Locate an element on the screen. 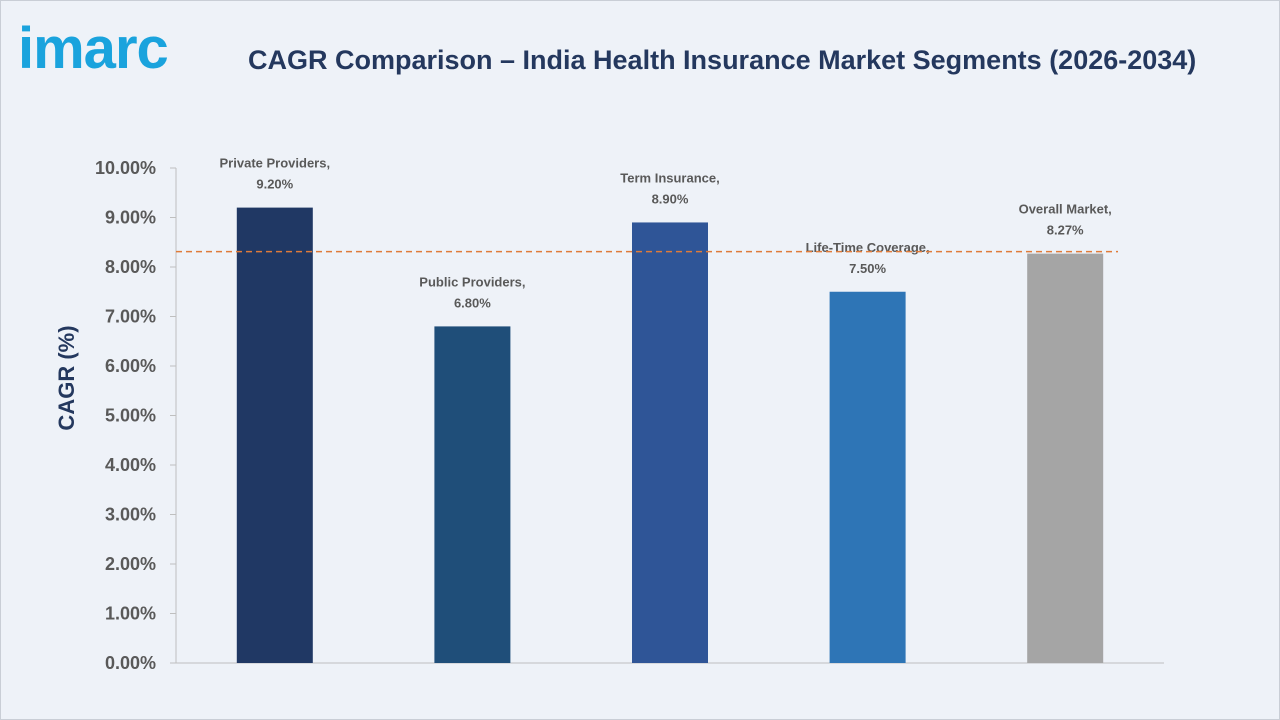 Image resolution: width=1280 pixels, height=720 pixels. data-label-category: Public Providers, is located at coordinates (472, 281).